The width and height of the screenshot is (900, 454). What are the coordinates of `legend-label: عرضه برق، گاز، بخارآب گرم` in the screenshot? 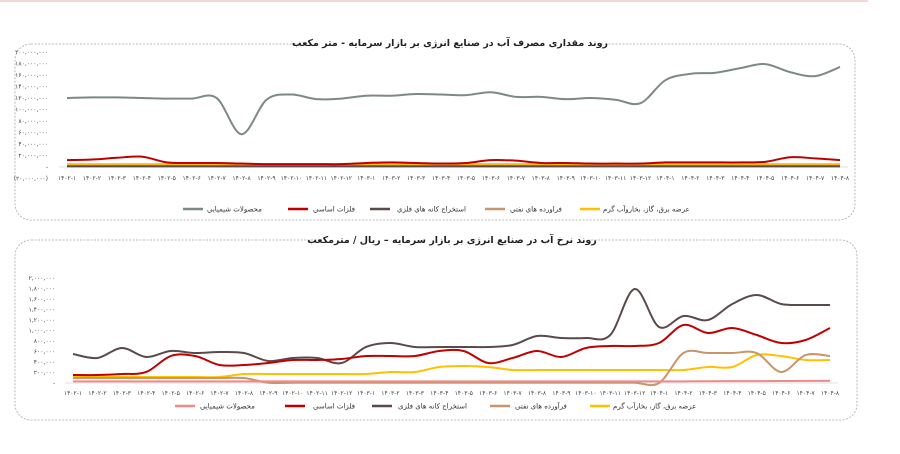 It's located at (654, 406).